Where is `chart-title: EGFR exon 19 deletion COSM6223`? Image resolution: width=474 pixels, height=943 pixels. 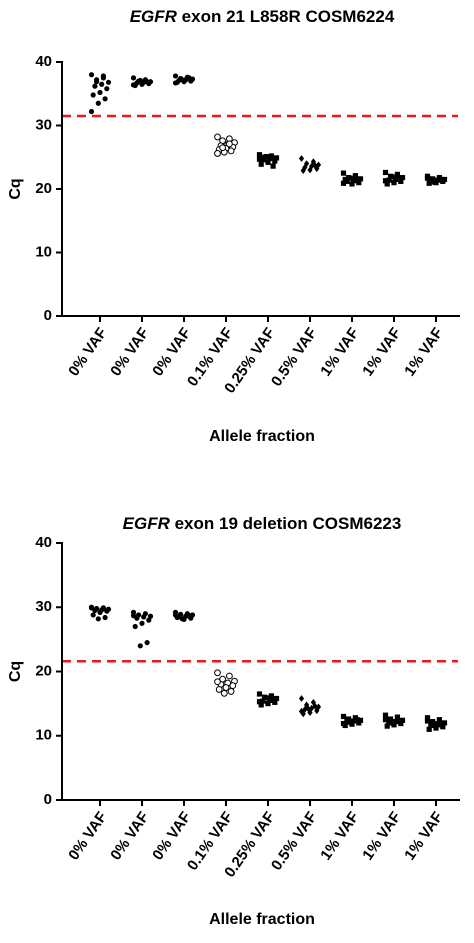
chart-title: EGFR exon 19 deletion COSM6223 is located at coordinates (262, 523).